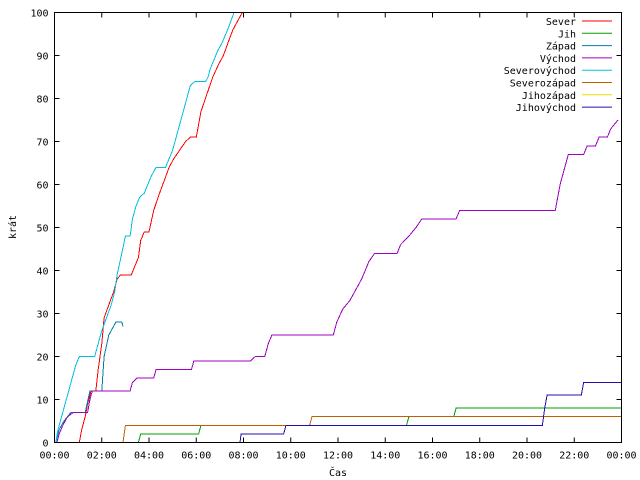 Image resolution: width=640 pixels, height=480 pixels. What do you see at coordinates (558, 59) in the screenshot?
I see `legend-label: Východ` at bounding box center [558, 59].